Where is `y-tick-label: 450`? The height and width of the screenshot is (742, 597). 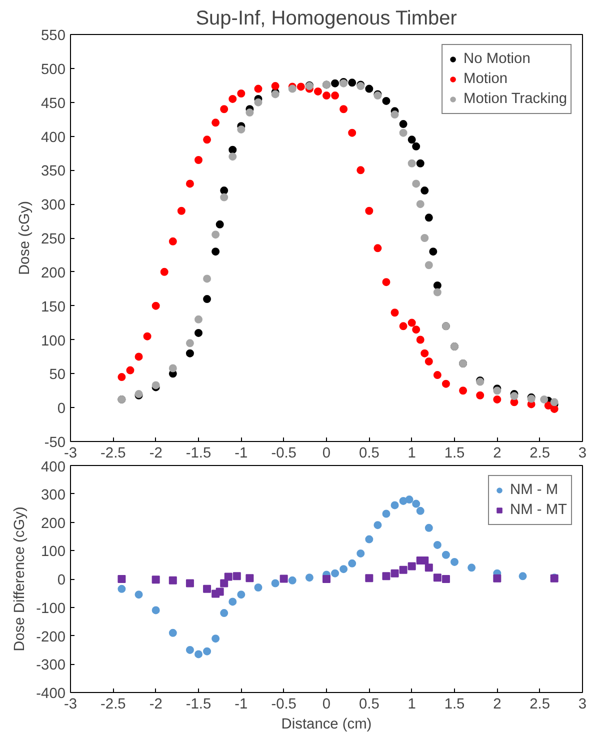 y-tick-label: 450 is located at coordinates (53, 104).